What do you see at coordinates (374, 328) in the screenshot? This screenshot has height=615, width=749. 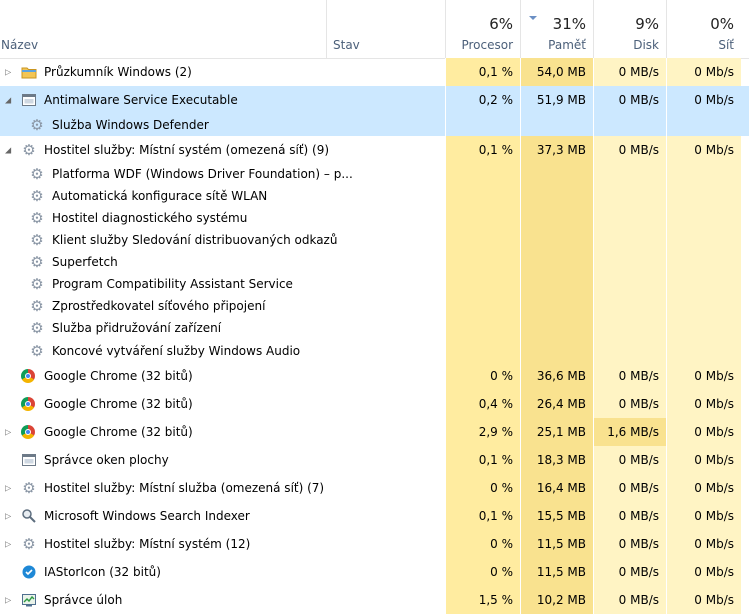 I see `process-row: ⚙ Služba přidružování zařízení` at bounding box center [374, 328].